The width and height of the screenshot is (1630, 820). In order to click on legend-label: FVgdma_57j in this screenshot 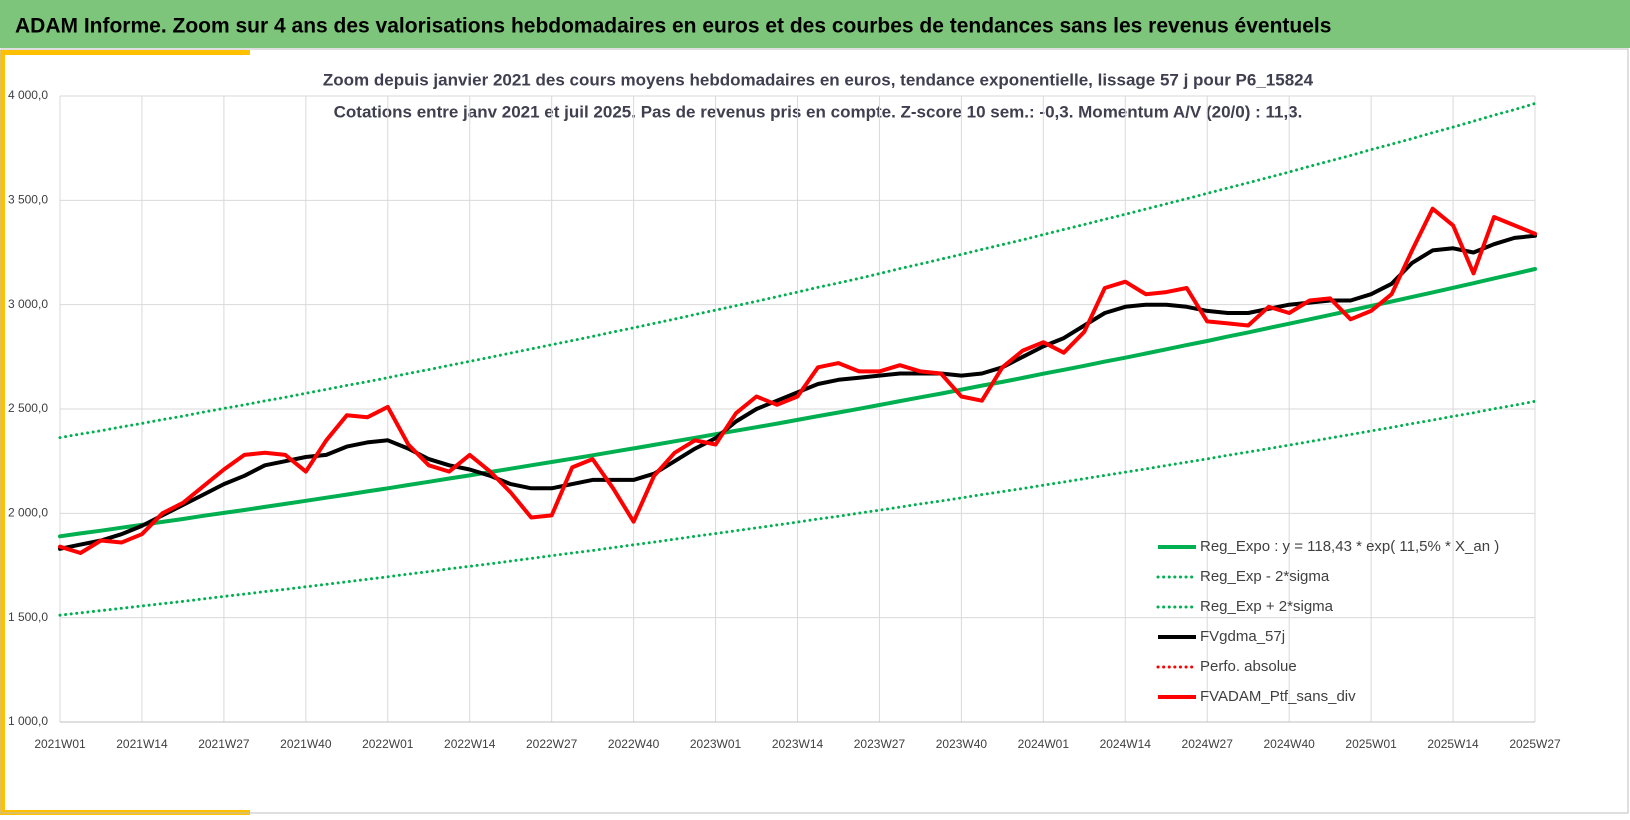, I will do `click(1242, 636)`.